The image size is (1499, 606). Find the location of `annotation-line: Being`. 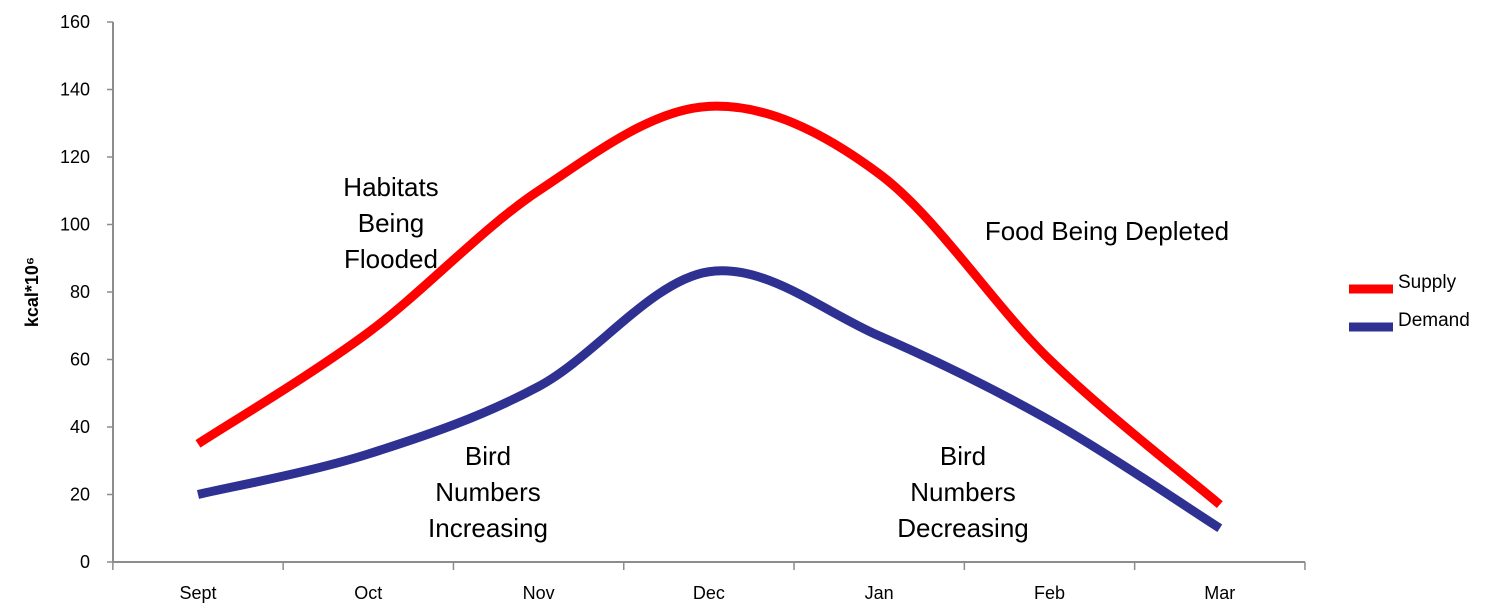

annotation-line: Being is located at coordinates (391, 223).